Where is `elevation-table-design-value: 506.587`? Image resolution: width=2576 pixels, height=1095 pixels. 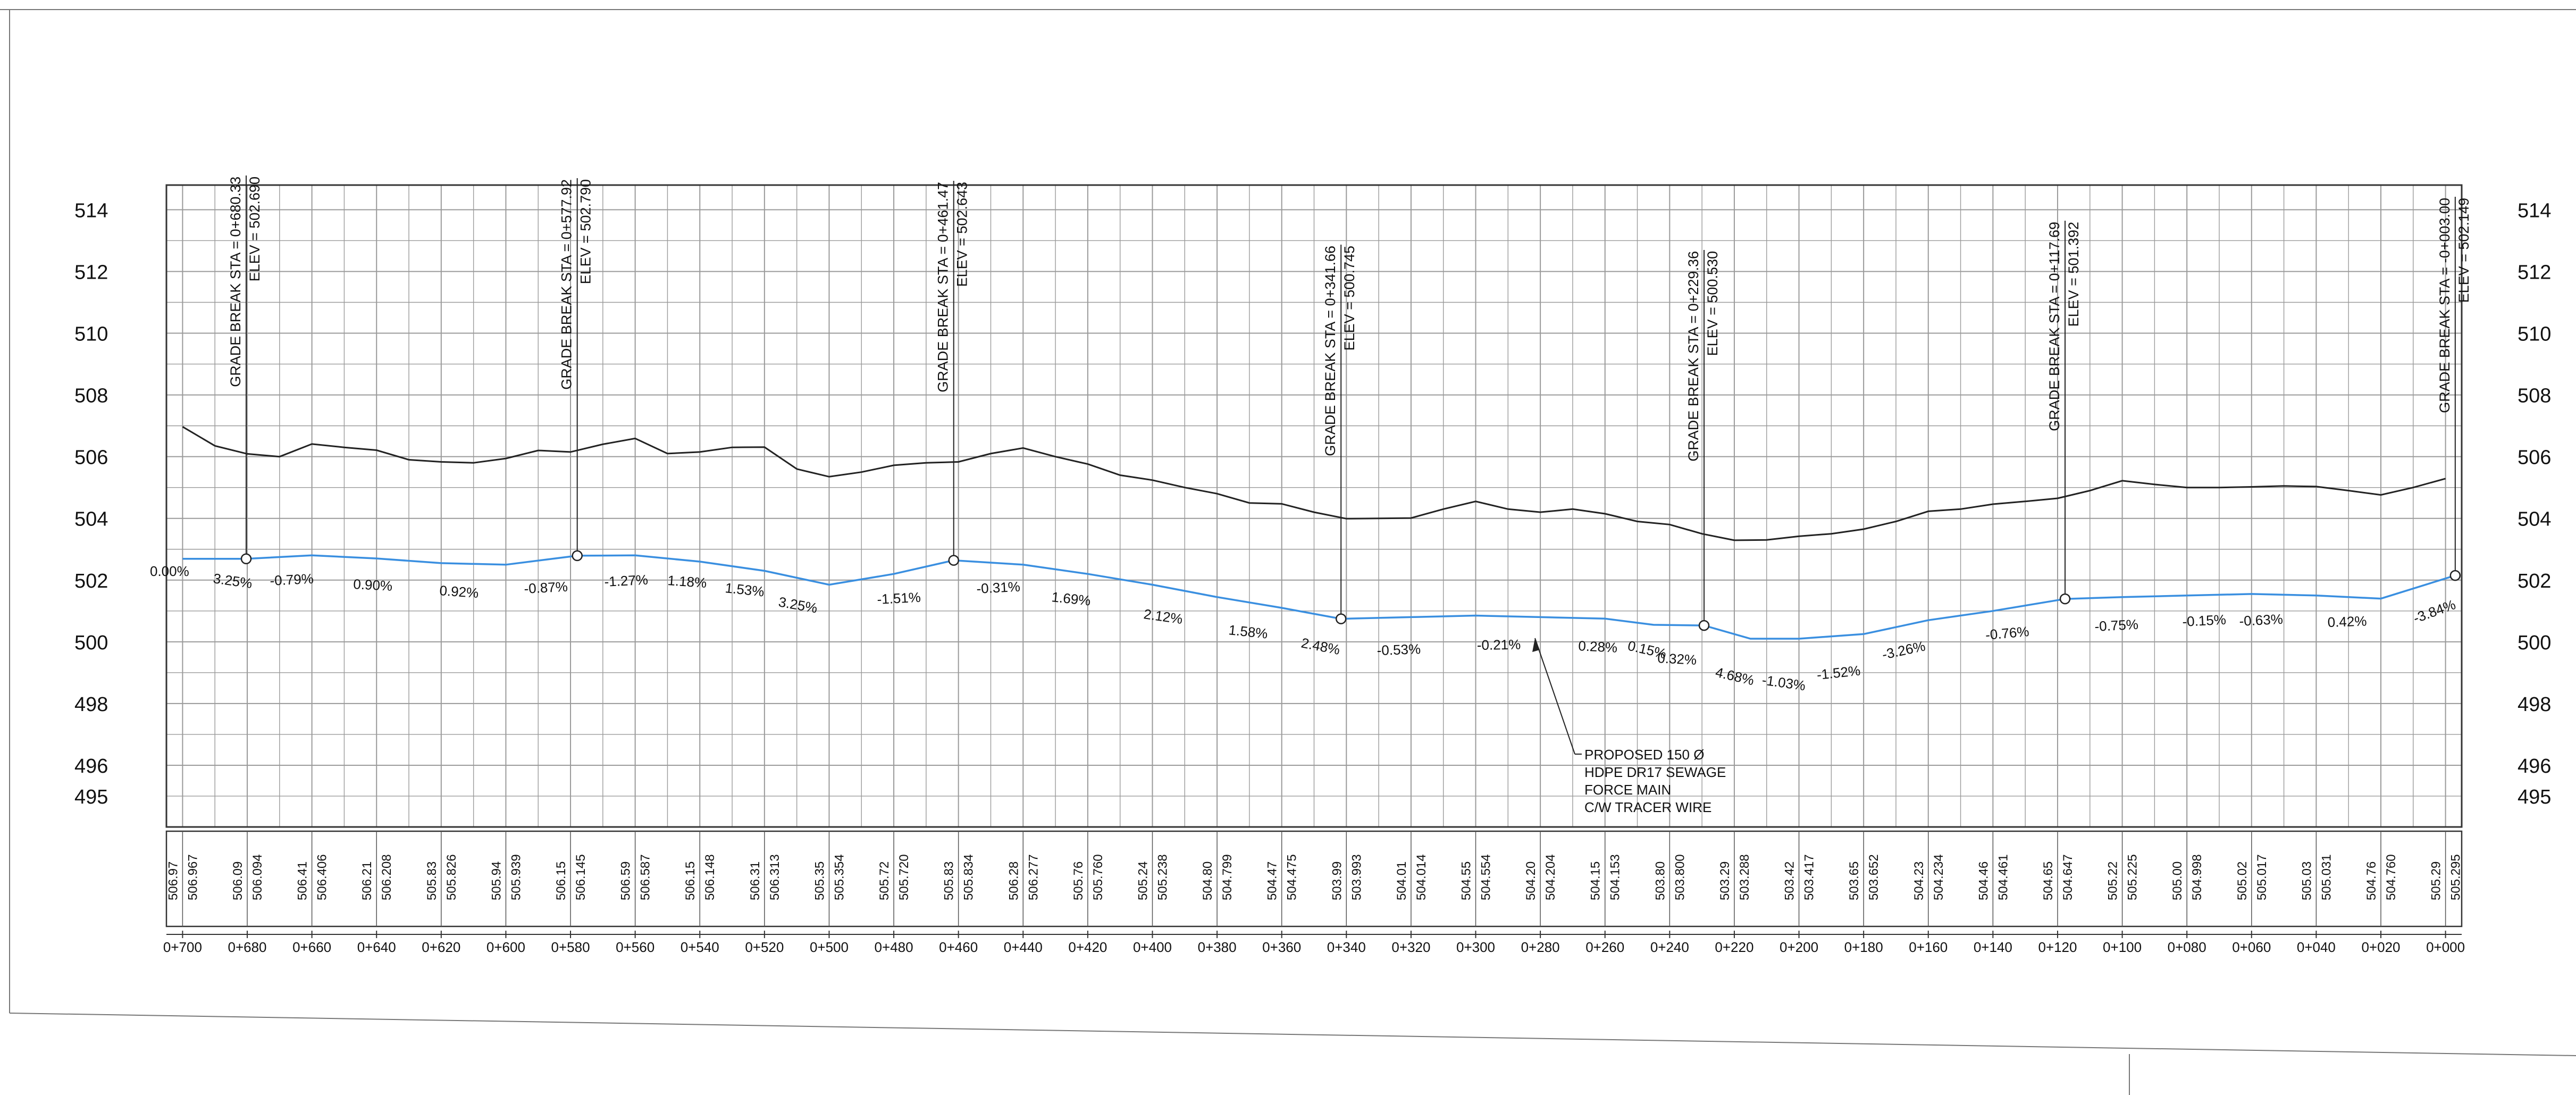 elevation-table-design-value: 506.587 is located at coordinates (646, 877).